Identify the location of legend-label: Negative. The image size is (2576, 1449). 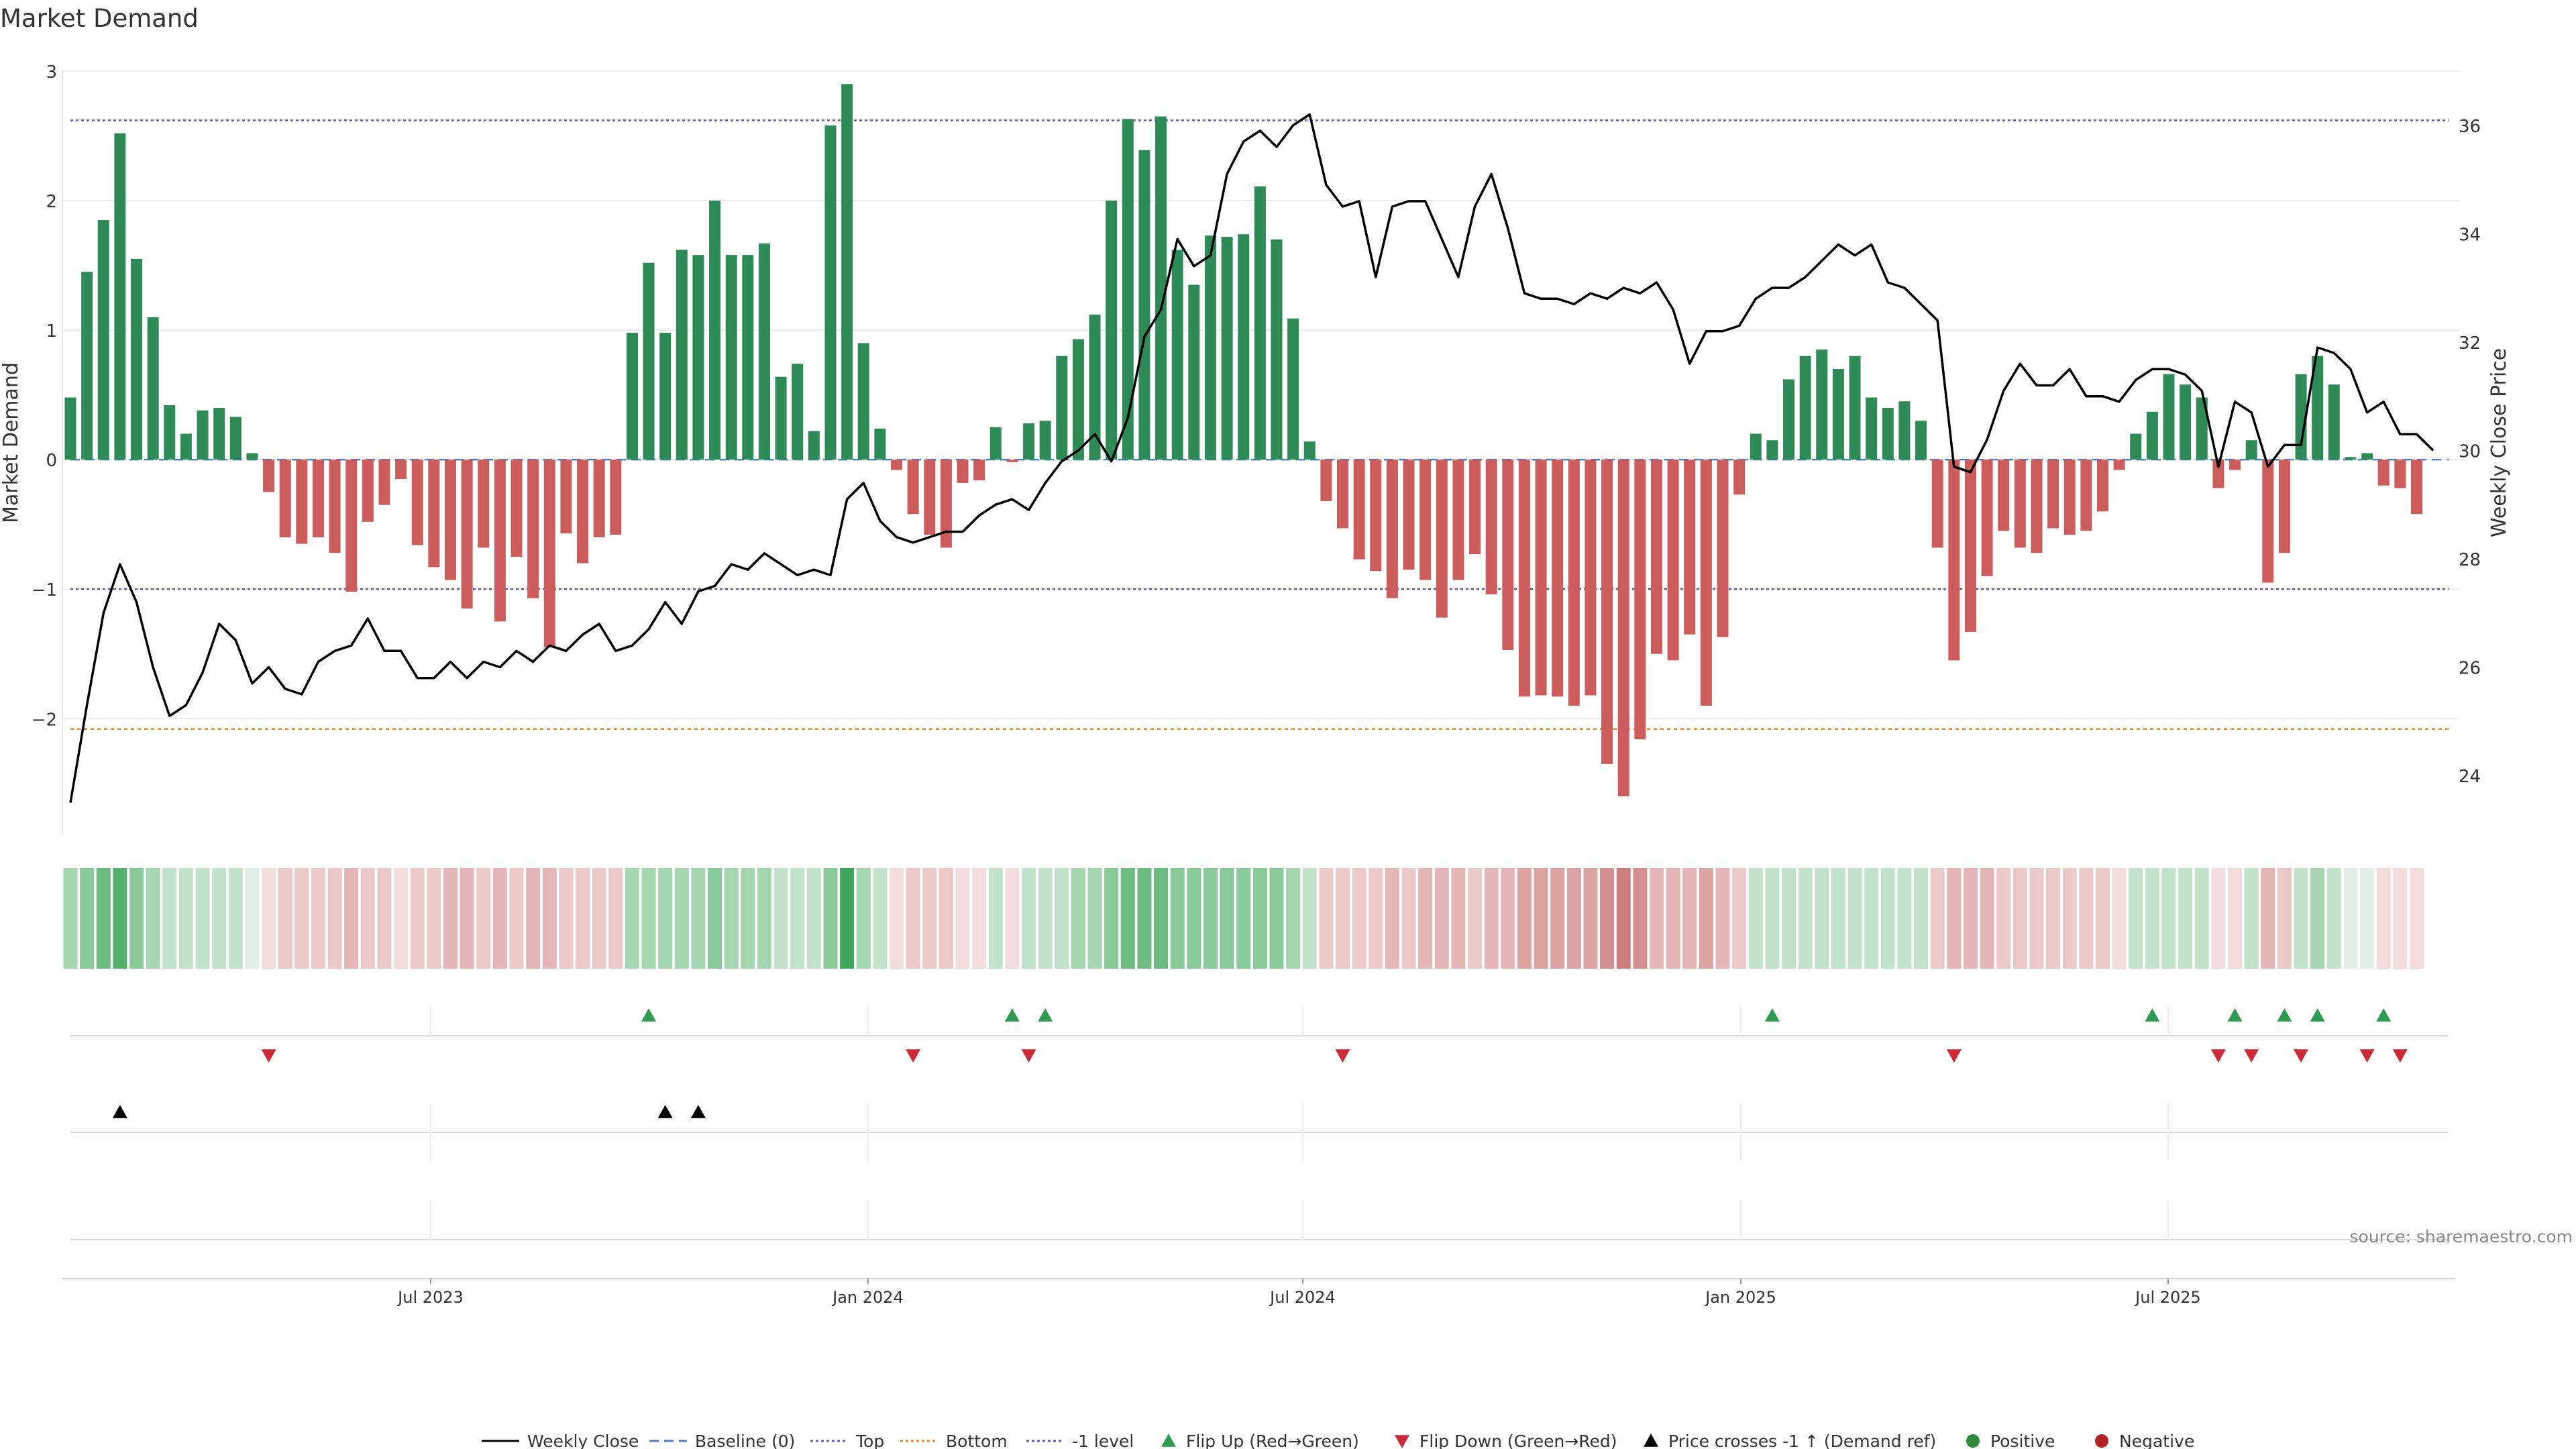
(2156, 1440).